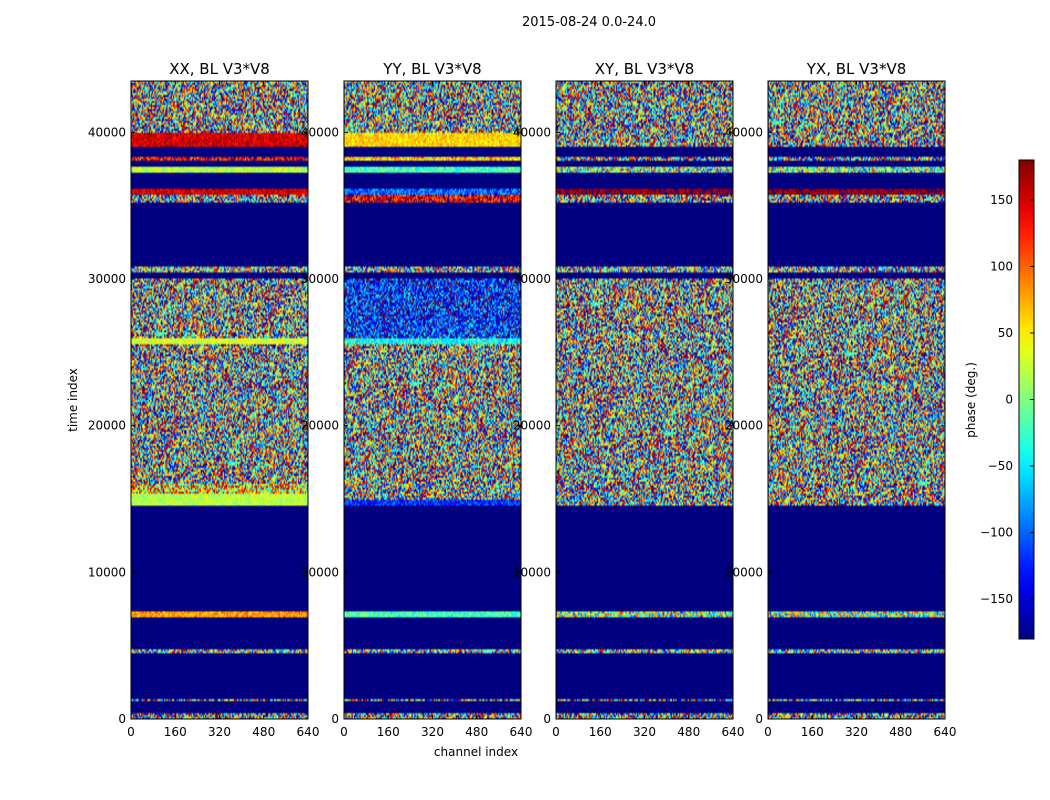  Describe the element at coordinates (856, 69) in the screenshot. I see `panel-title-4: YX, BL V3*V8` at that location.